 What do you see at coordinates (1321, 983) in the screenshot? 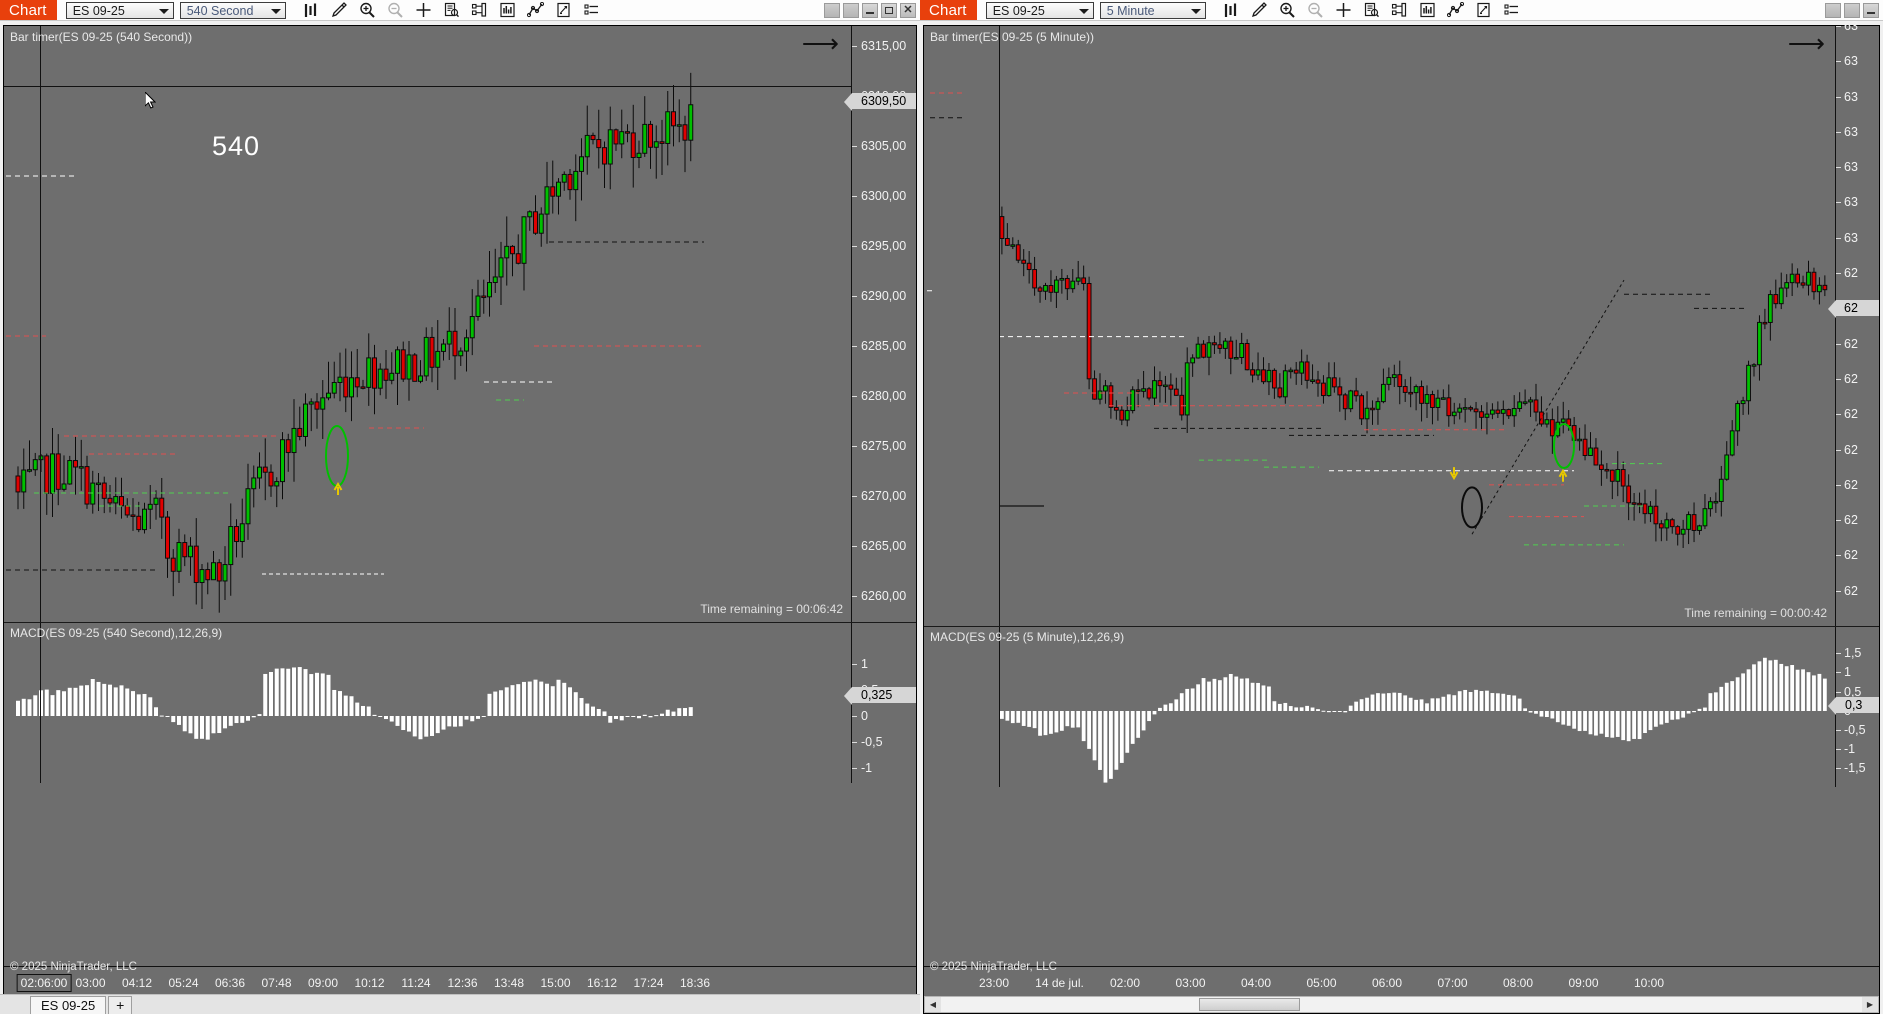
I see `time-tick-right: 05:00` at bounding box center [1321, 983].